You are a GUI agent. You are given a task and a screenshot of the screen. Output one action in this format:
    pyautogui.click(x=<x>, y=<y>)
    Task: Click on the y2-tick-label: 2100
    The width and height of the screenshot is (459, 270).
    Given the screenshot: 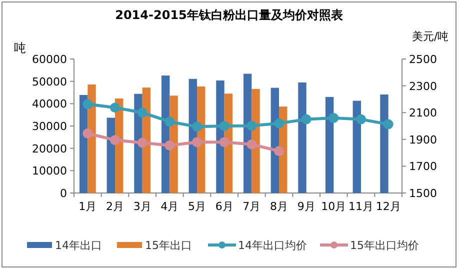 What is the action you would take?
    pyautogui.click(x=423, y=113)
    